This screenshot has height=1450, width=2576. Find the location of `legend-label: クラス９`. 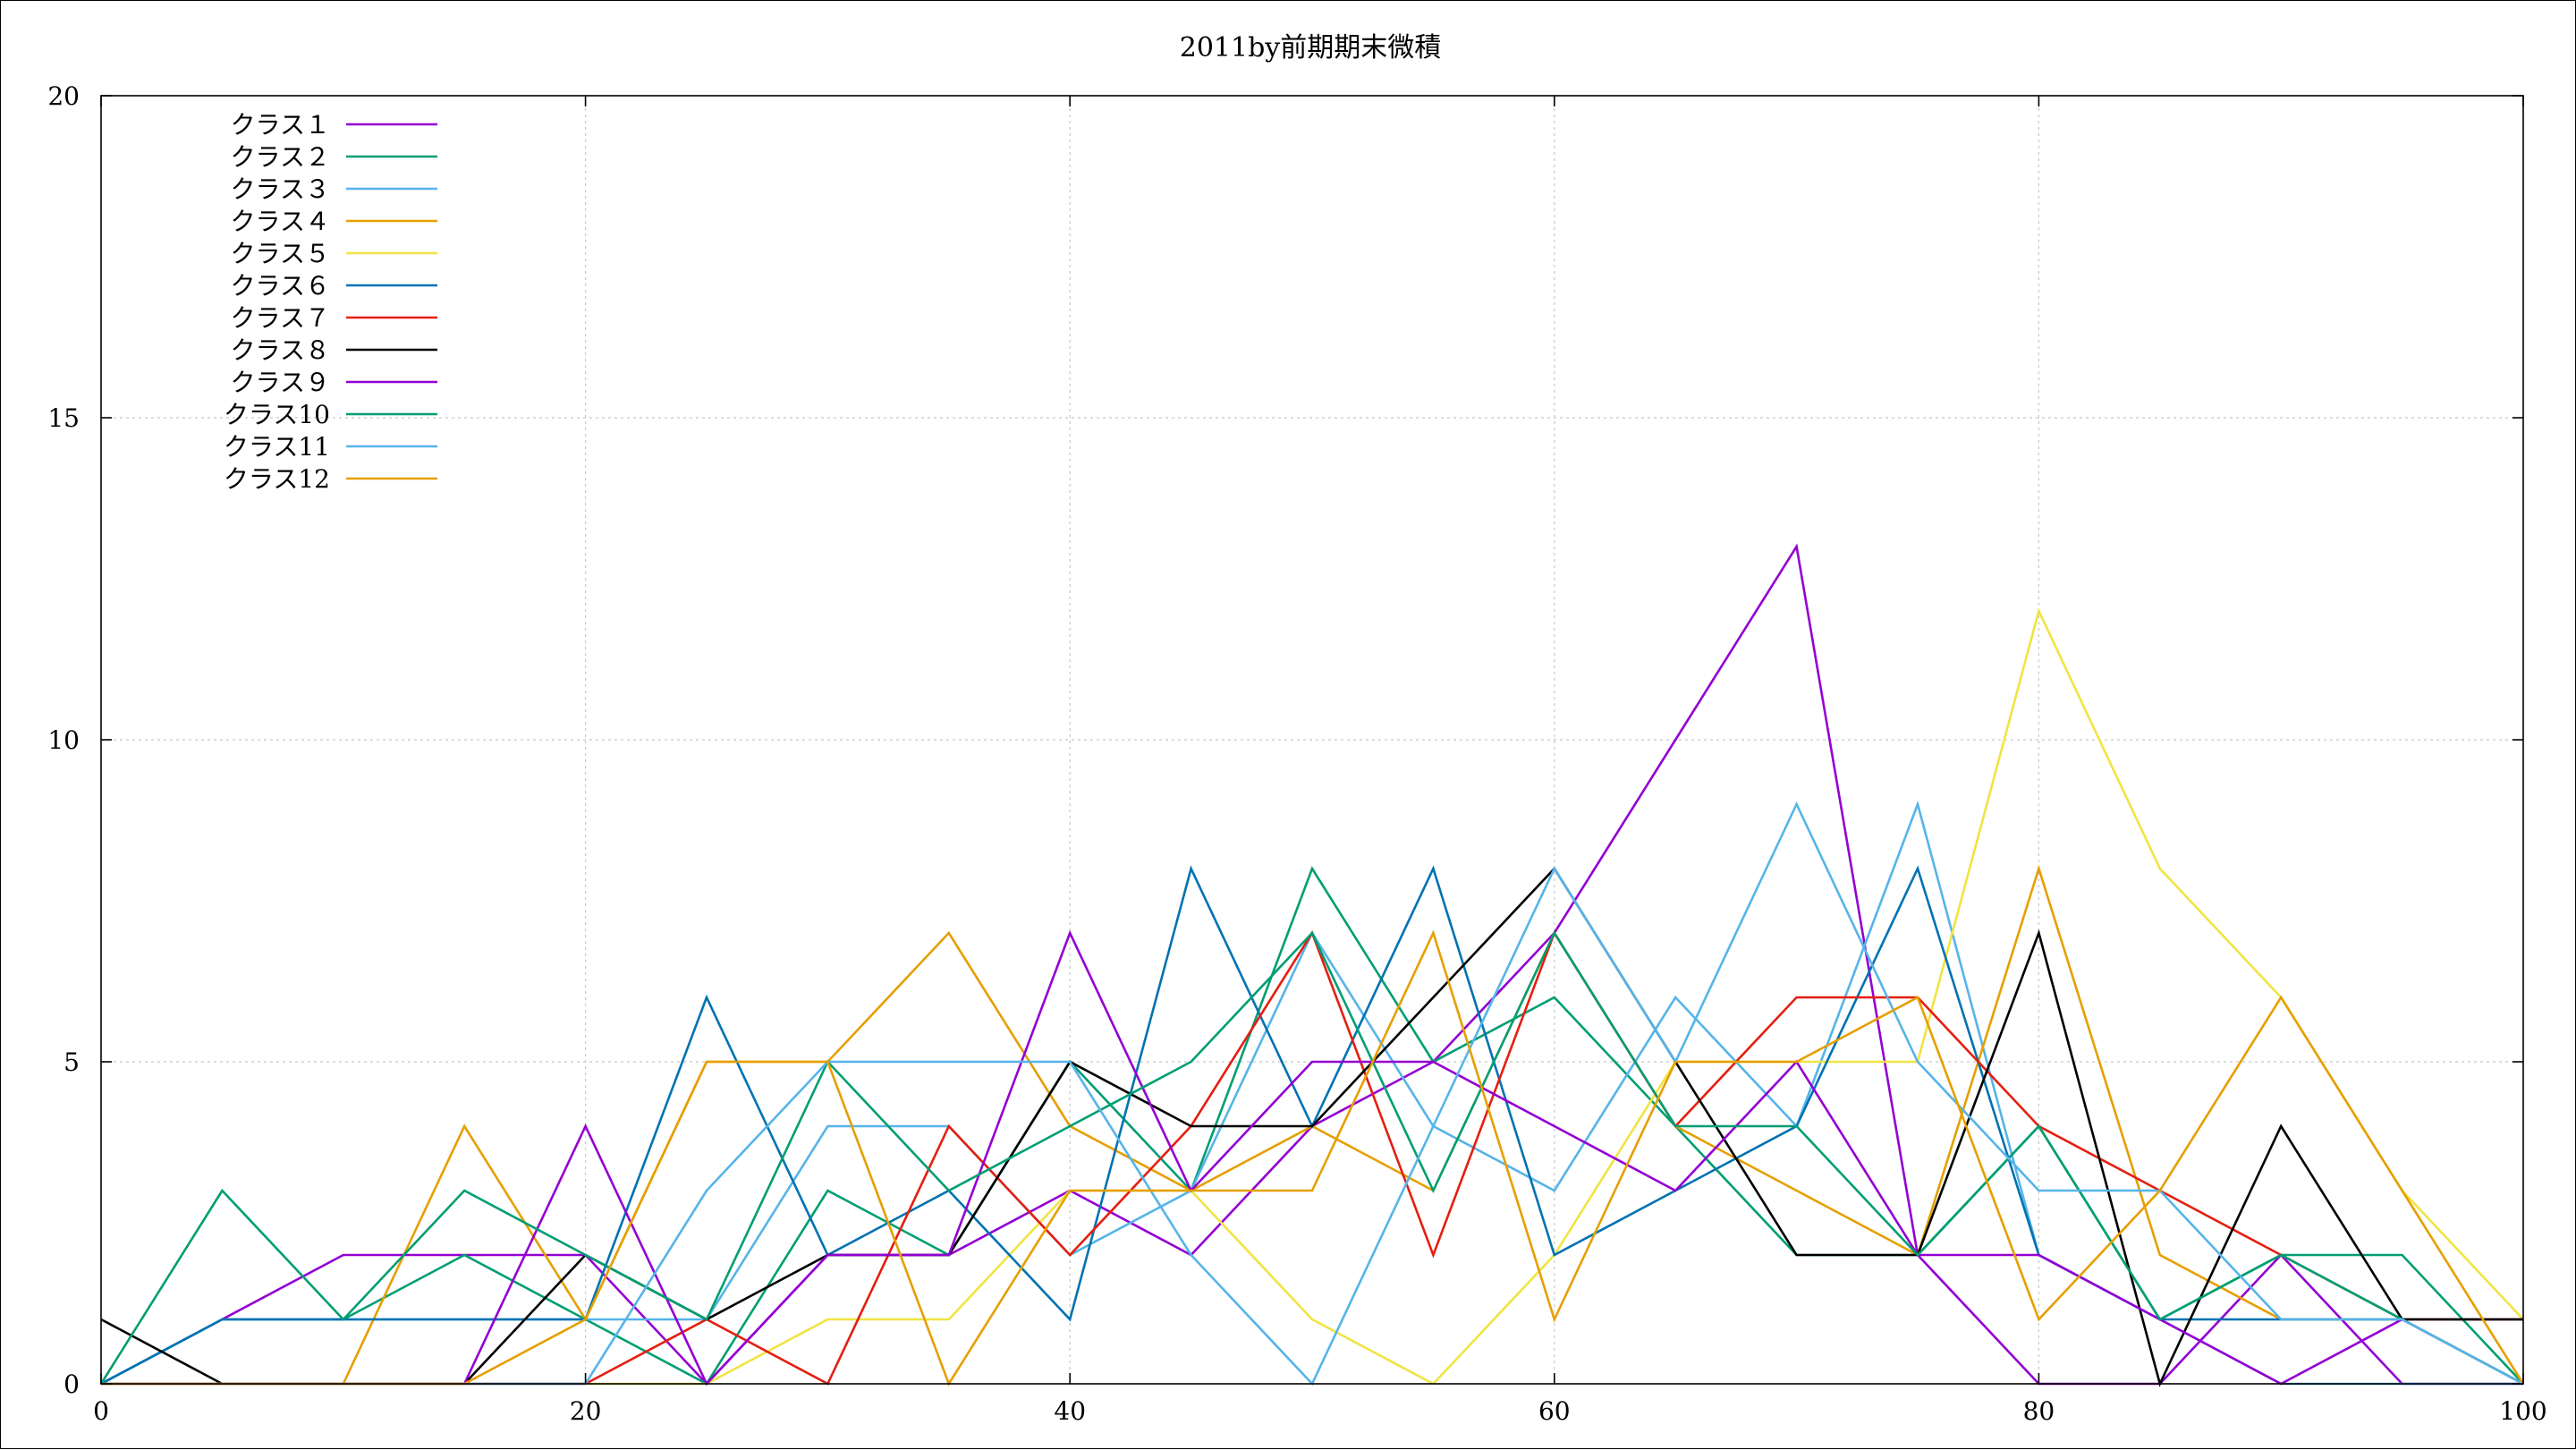

legend-label: クラス９ is located at coordinates (280, 382).